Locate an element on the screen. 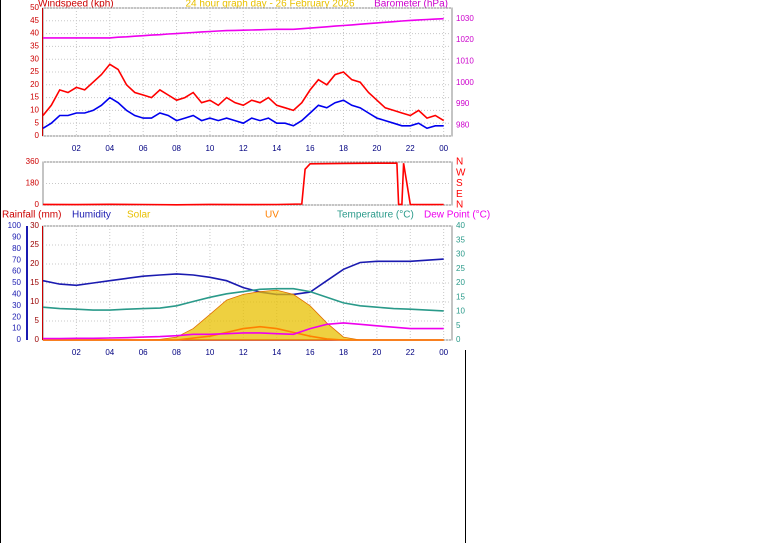  y3-tick-label: 100 is located at coordinates (15, 225).